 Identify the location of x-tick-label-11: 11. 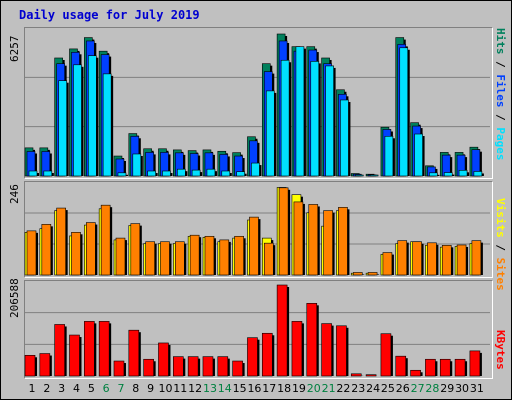
(180, 388).